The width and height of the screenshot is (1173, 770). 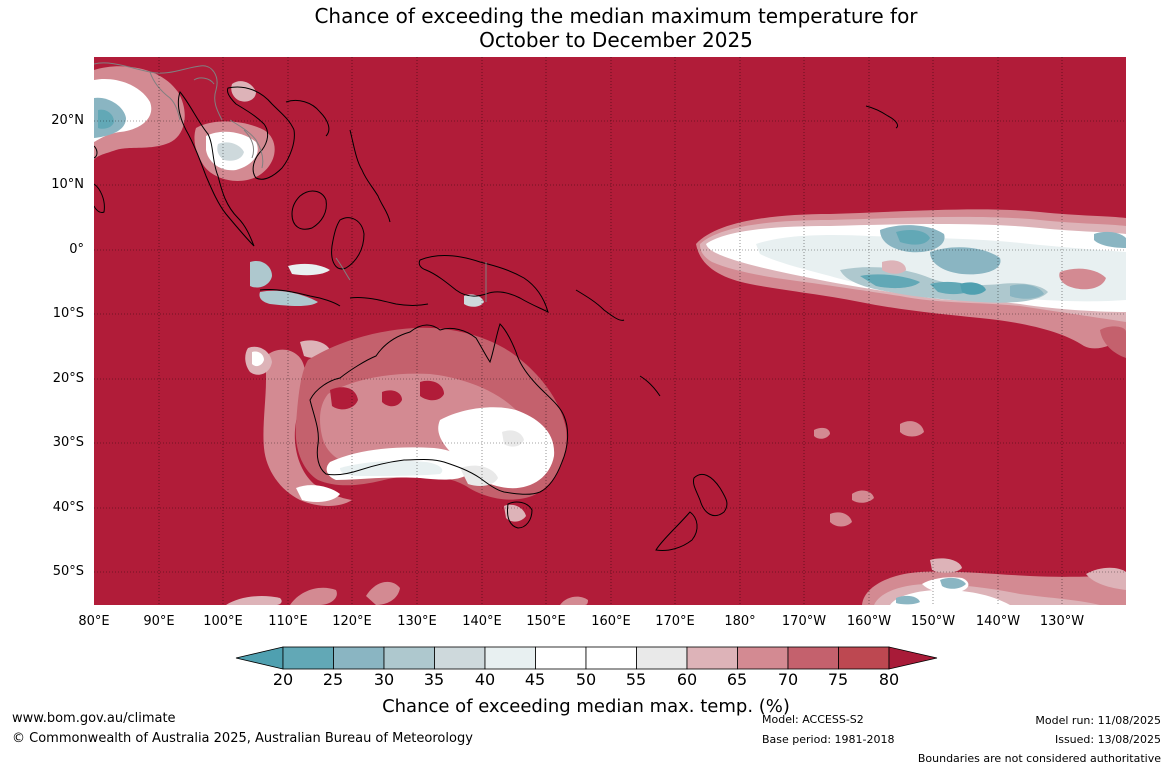 What do you see at coordinates (636, 679) in the screenshot?
I see `colorbar-tick-55: 55` at bounding box center [636, 679].